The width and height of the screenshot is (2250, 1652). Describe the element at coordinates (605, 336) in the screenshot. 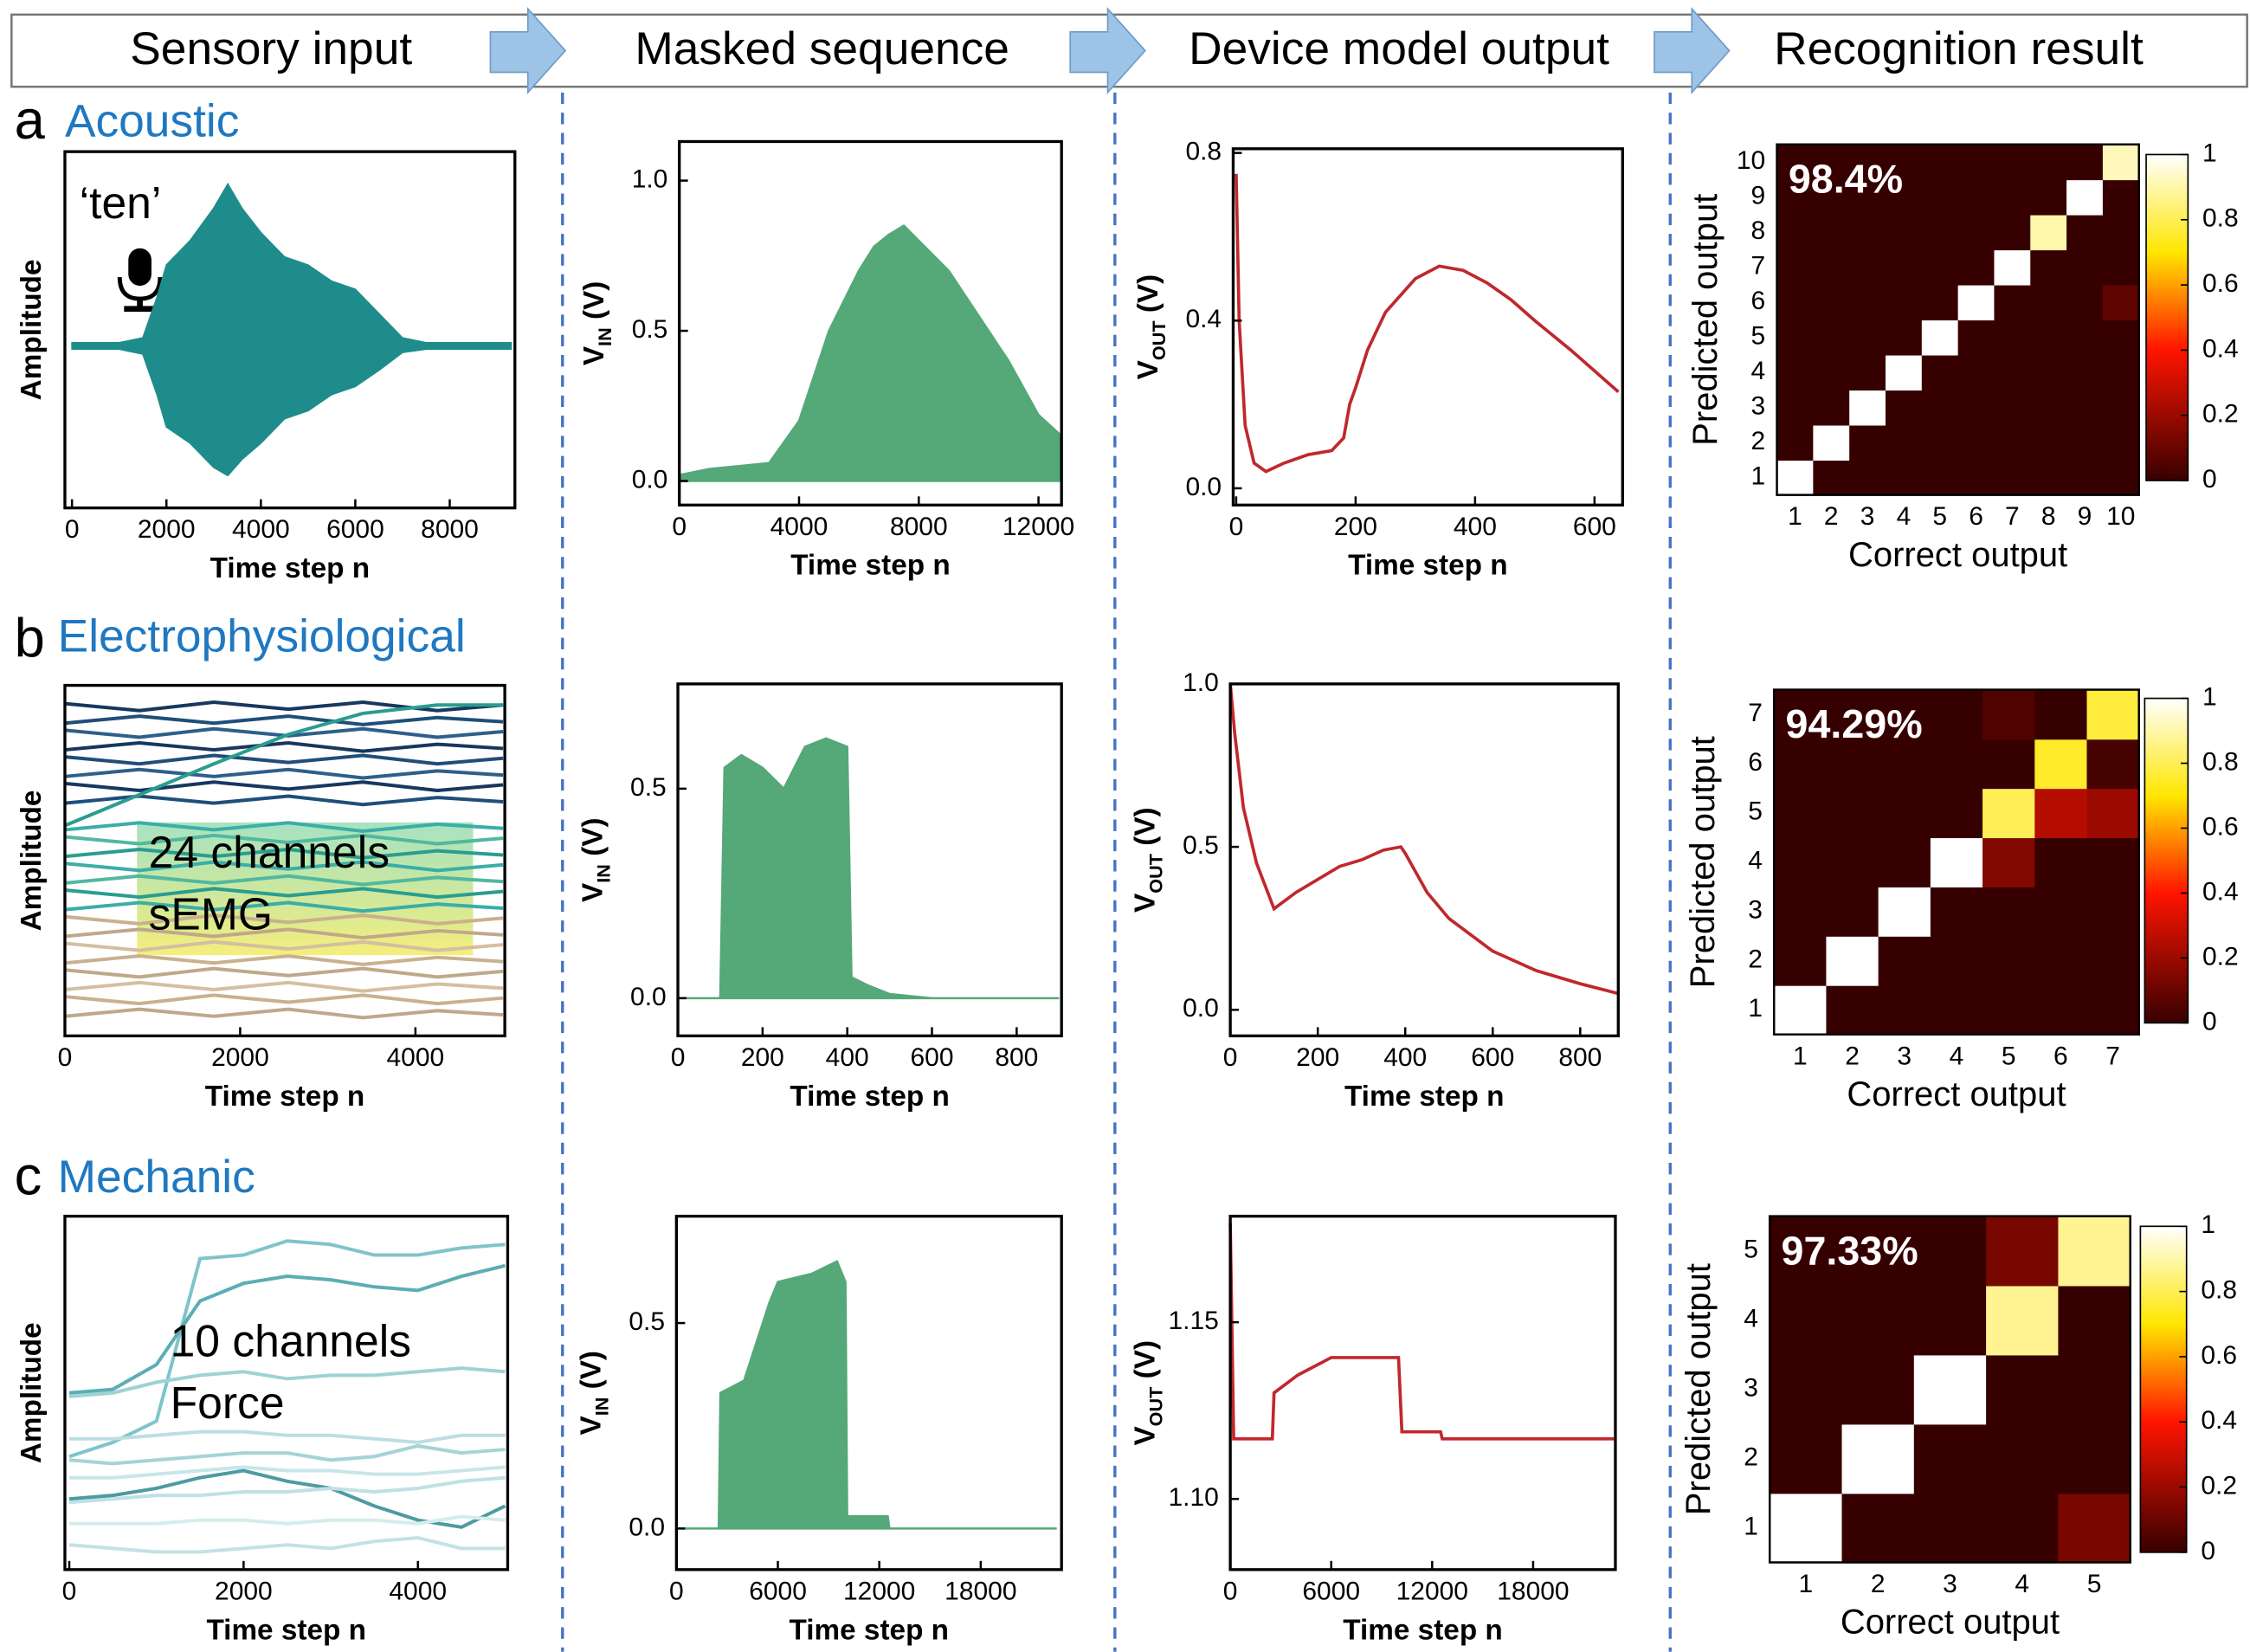

I see `y-axis-label-sub: IN` at that location.